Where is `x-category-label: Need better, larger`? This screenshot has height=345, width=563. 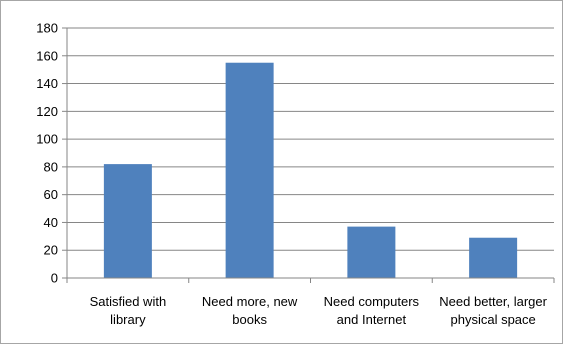
x-category-label: Need better, larger is located at coordinates (493, 301).